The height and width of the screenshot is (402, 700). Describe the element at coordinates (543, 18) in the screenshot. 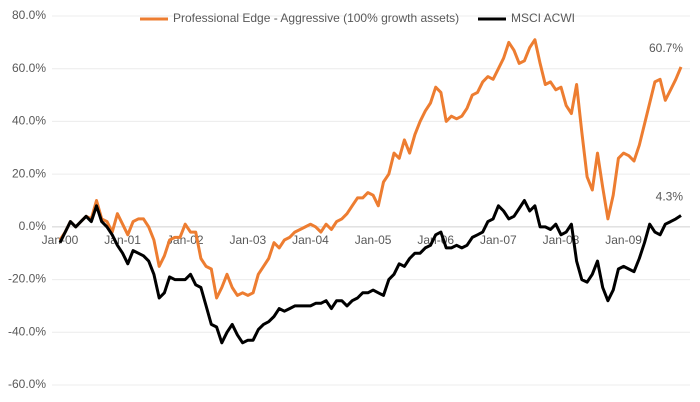

I see `legend-label: MSCI ACWI` at that location.